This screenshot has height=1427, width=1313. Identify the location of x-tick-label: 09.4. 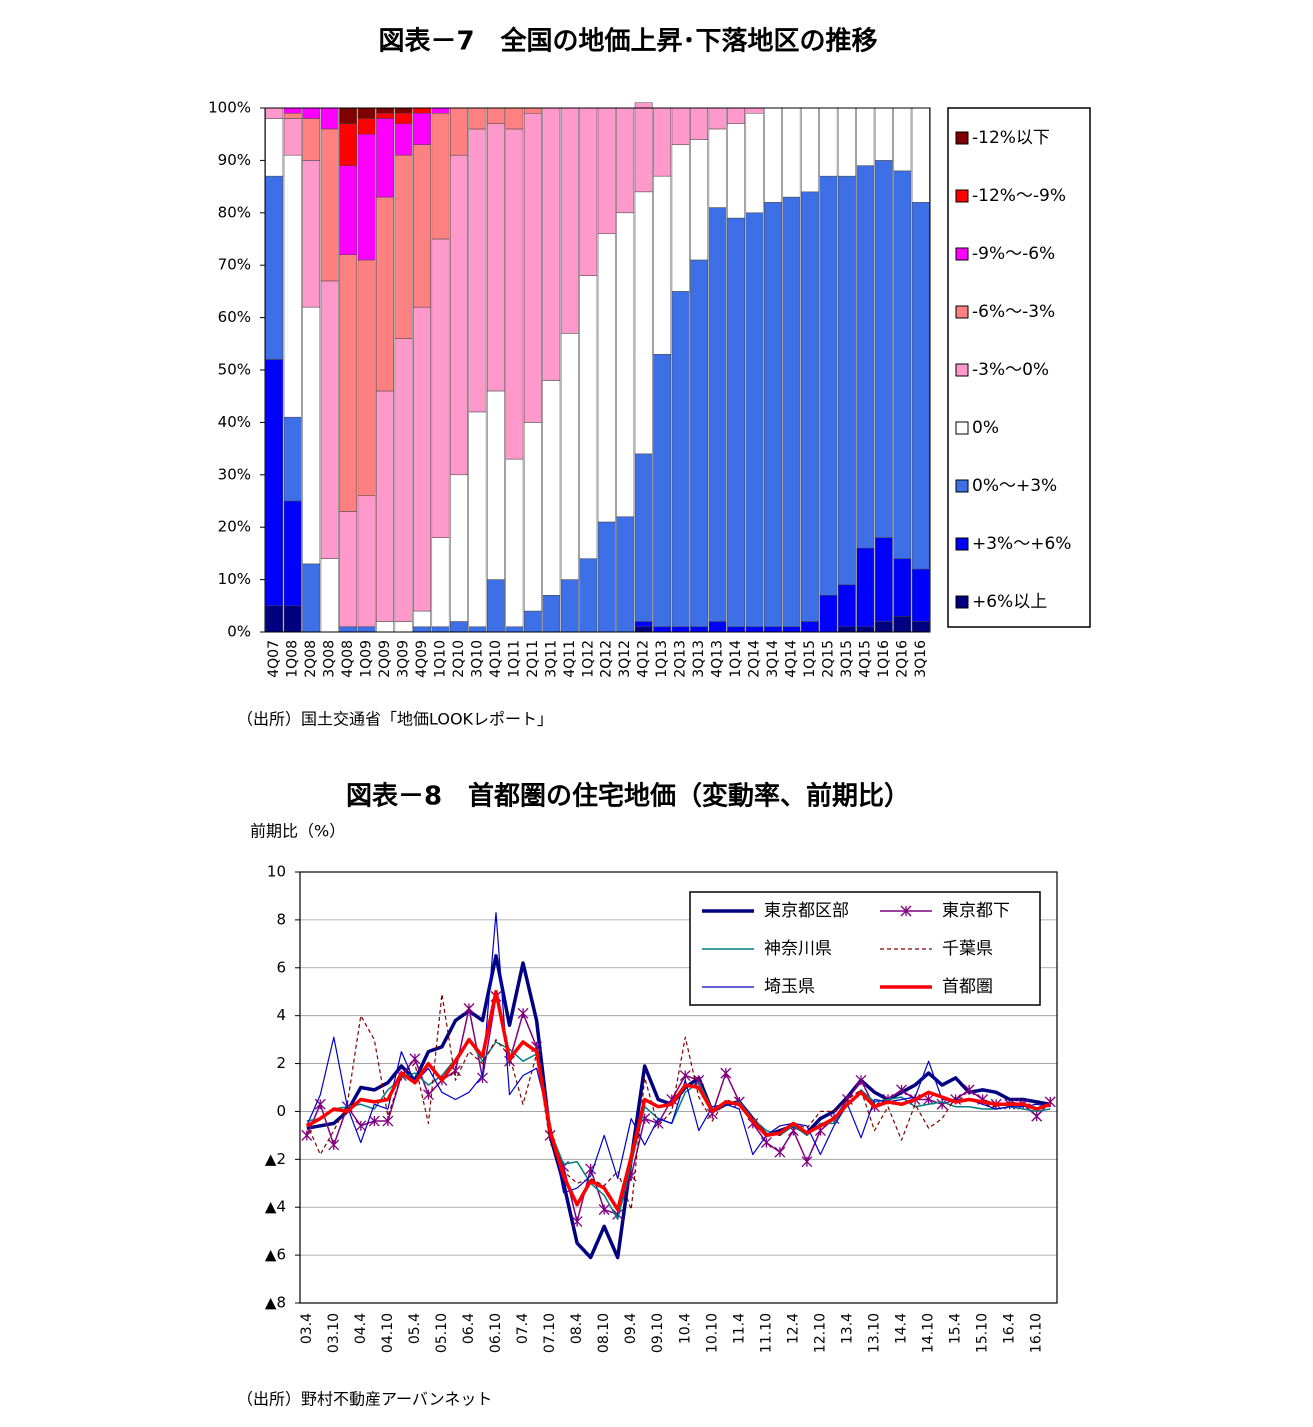
(631, 1328).